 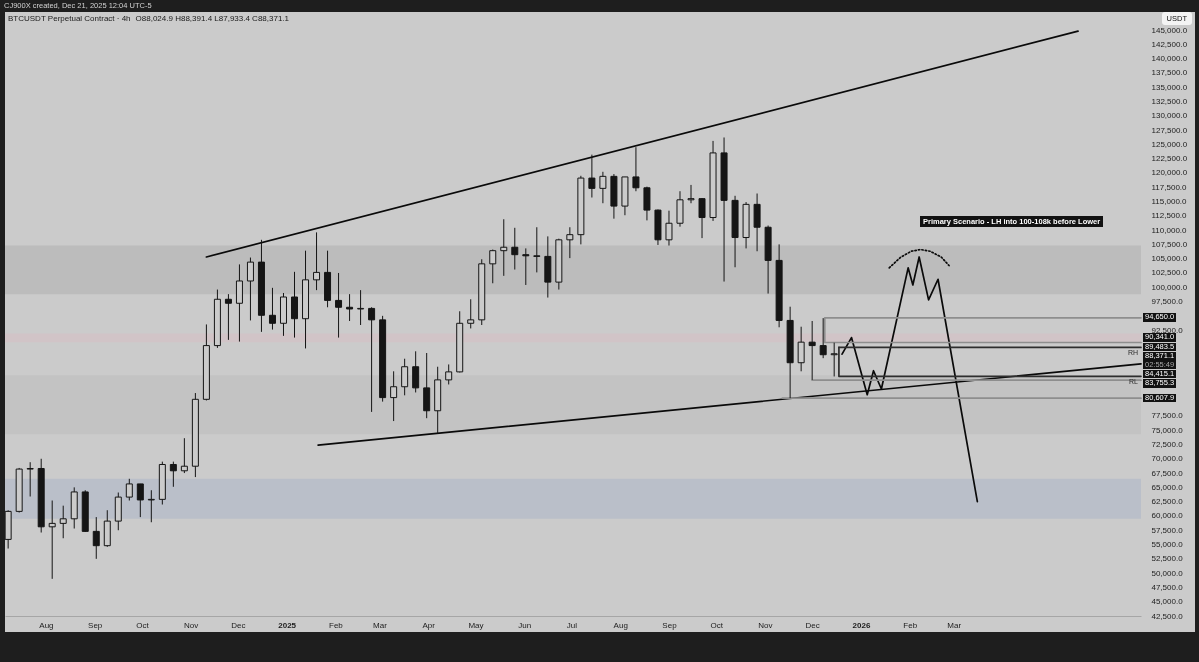 I want to click on y-tick-label: 100,000.0, so click(x=1169, y=287).